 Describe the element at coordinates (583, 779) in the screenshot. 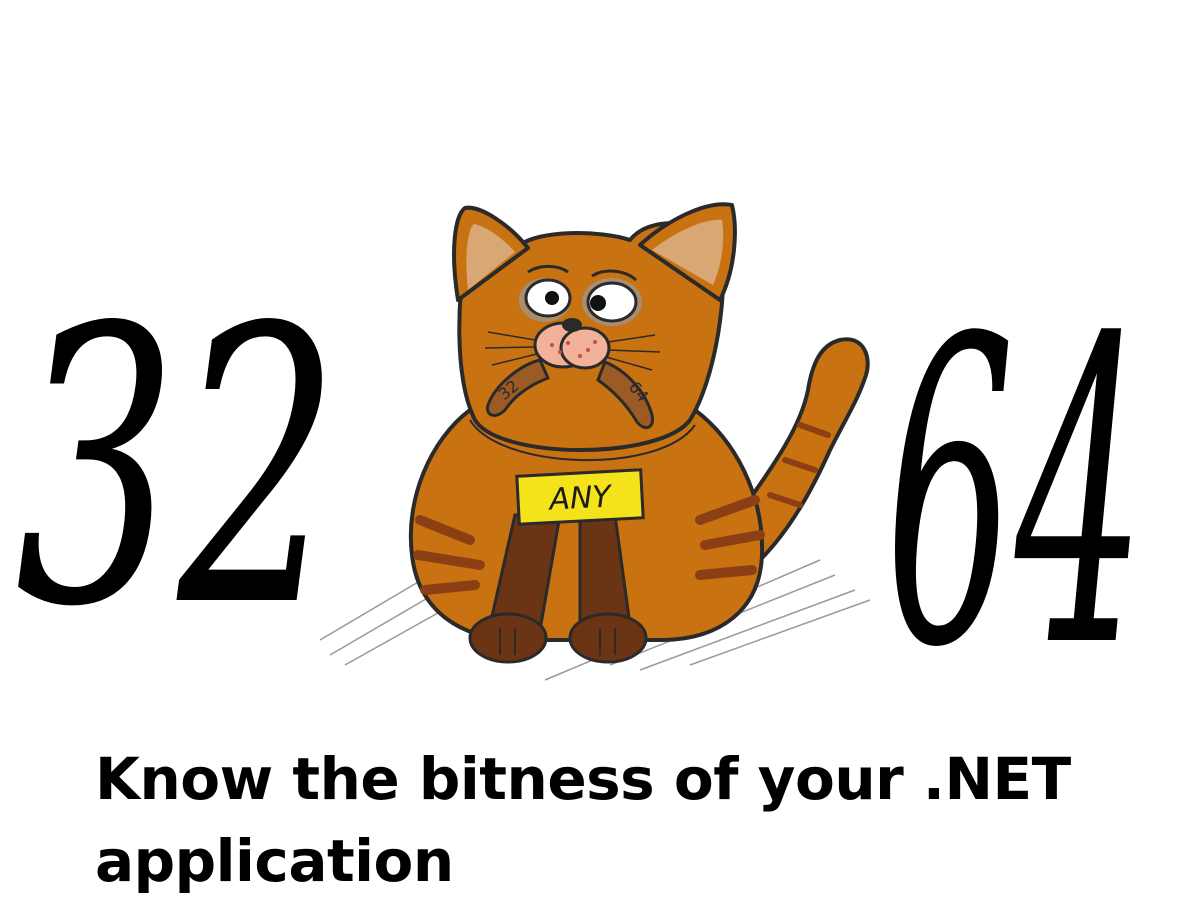

I see `headline-line-1: Know the bitness of your .NET` at that location.